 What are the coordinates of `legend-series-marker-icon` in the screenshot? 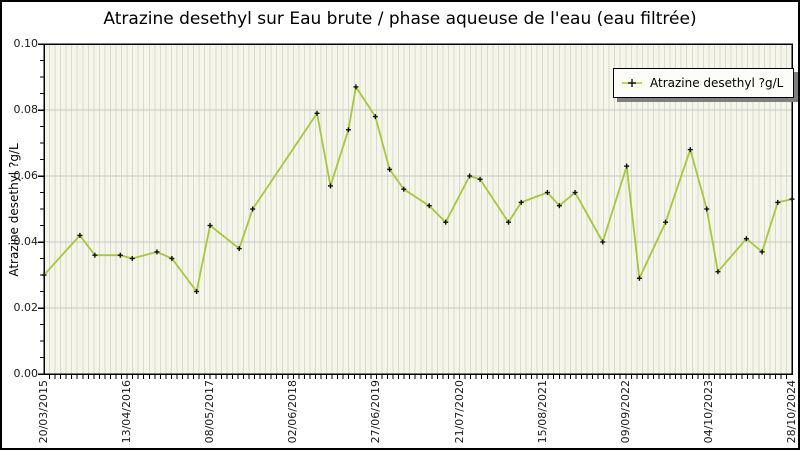 It's located at (632, 83).